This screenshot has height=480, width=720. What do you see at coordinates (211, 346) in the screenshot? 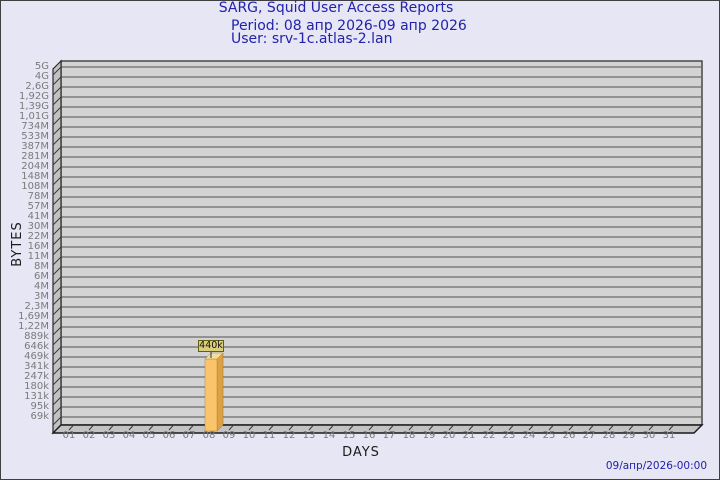
I see `bar-value-label: 440k` at bounding box center [211, 346].